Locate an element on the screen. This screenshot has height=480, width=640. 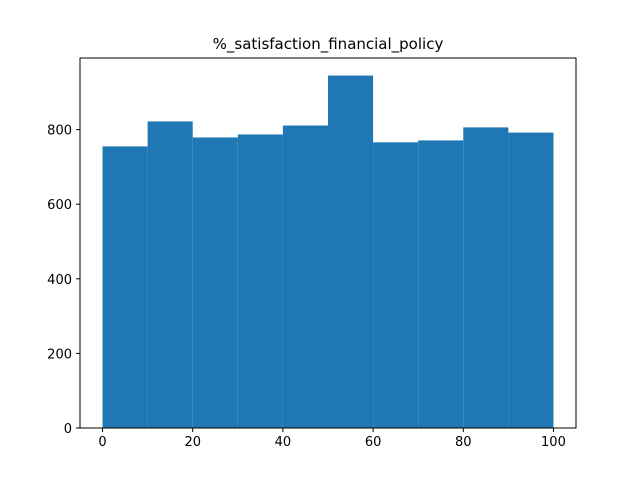
y-axis: 0 200 400 600 800 is located at coordinates (63, 280).